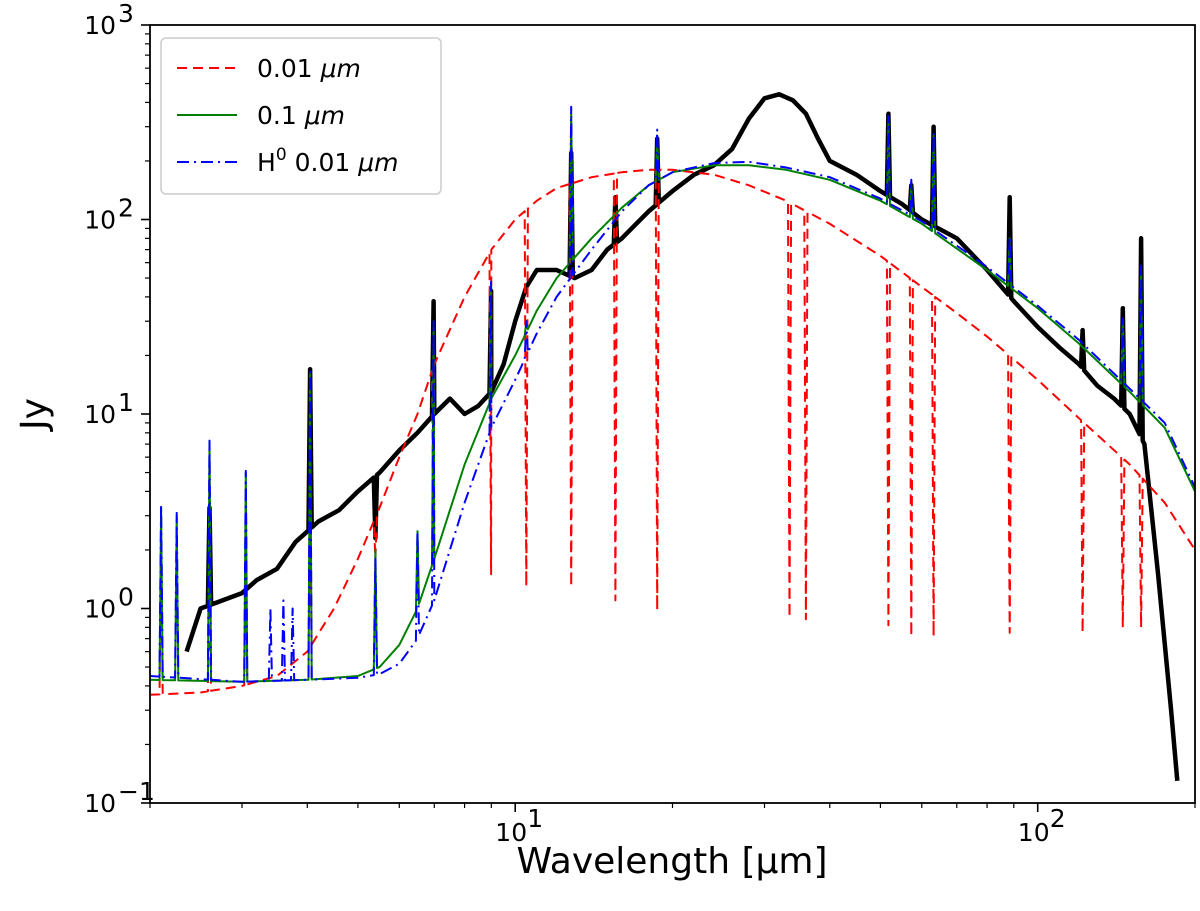  What do you see at coordinates (1058, 818) in the screenshot?
I see `x-tick-exponent: 2` at bounding box center [1058, 818].